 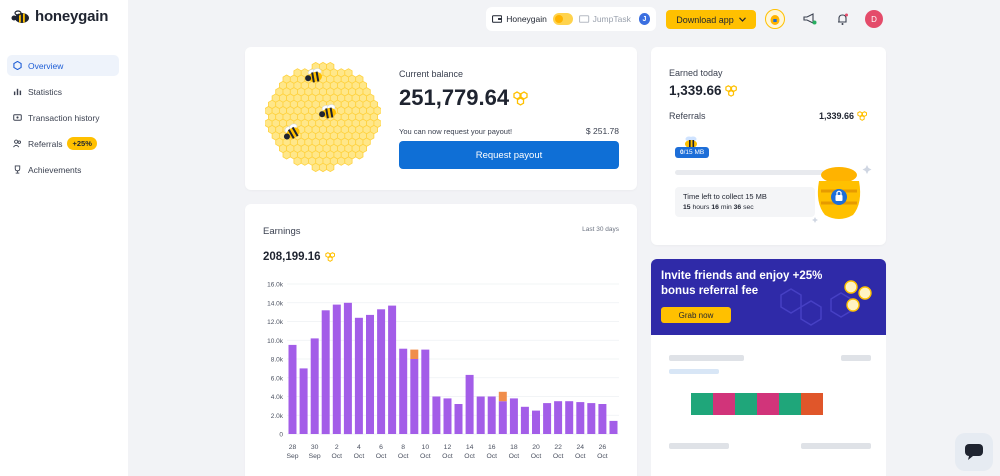 What do you see at coordinates (842, 19) in the screenshot?
I see `notifications-button` at bounding box center [842, 19].